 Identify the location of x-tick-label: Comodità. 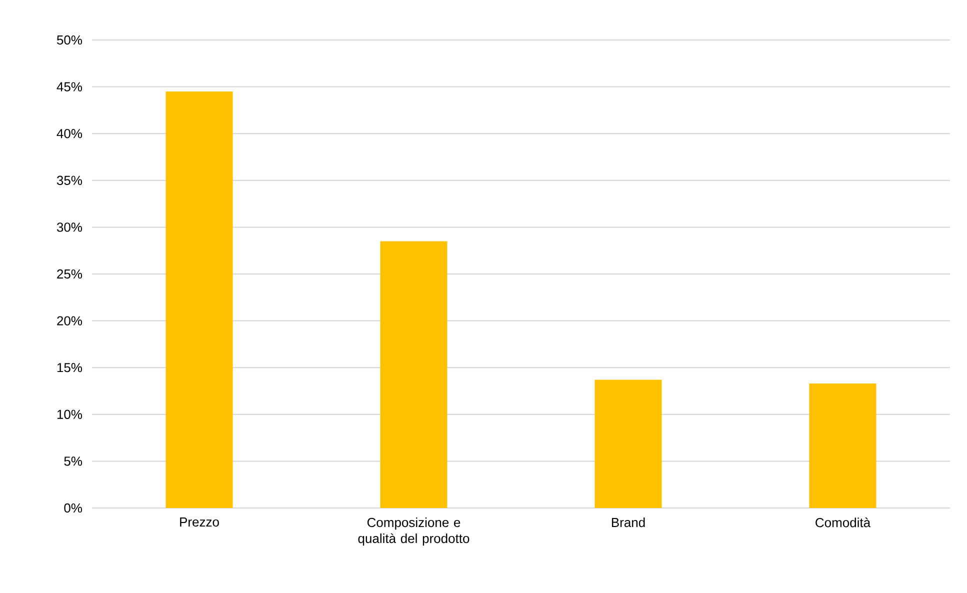
(843, 523).